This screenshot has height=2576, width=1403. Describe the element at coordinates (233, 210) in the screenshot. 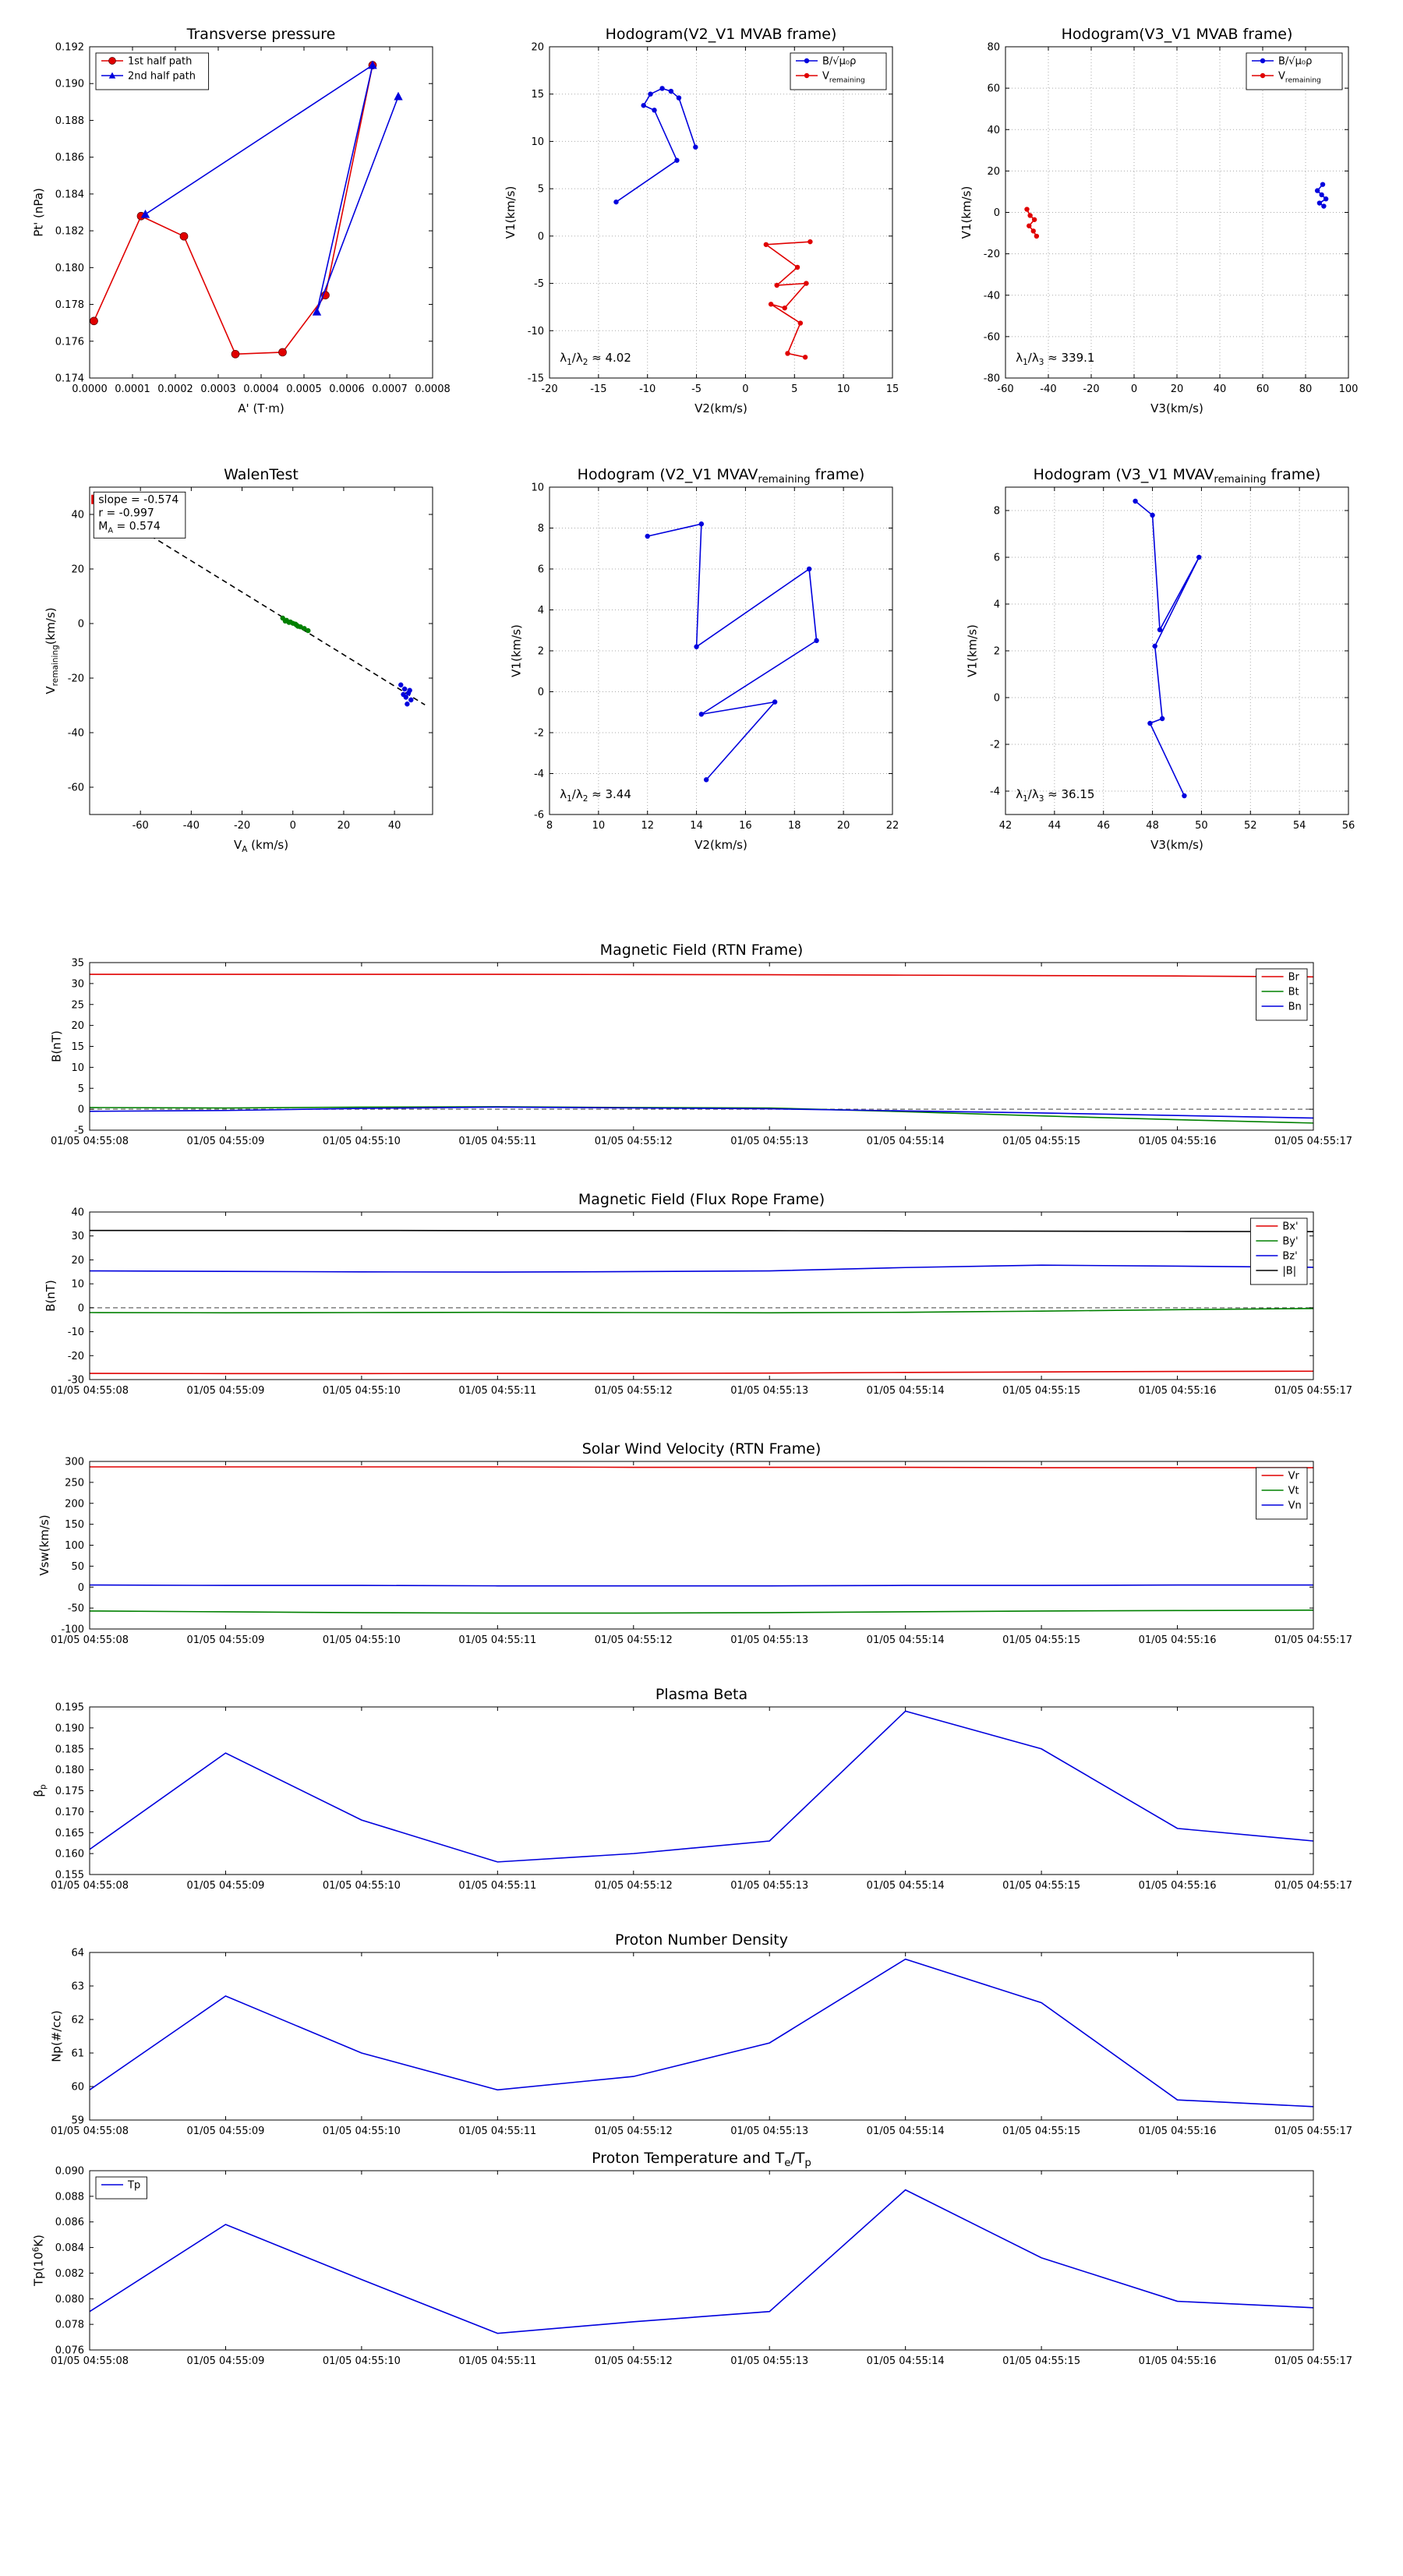

I see `series-1st half path` at that location.